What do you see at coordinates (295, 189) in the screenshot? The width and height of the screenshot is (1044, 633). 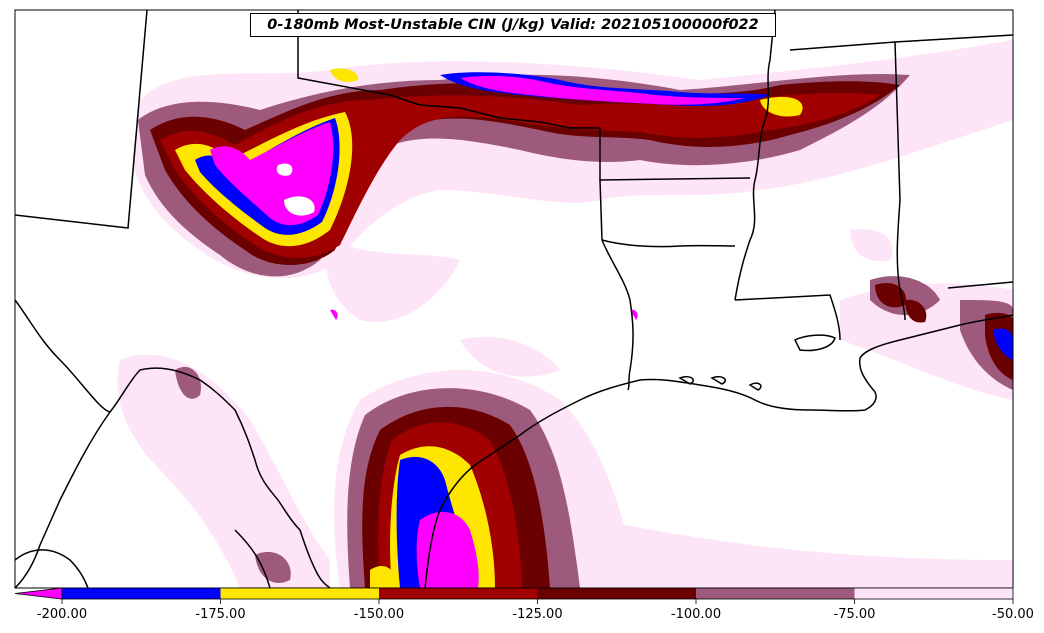 I see `cin-holes` at bounding box center [295, 189].